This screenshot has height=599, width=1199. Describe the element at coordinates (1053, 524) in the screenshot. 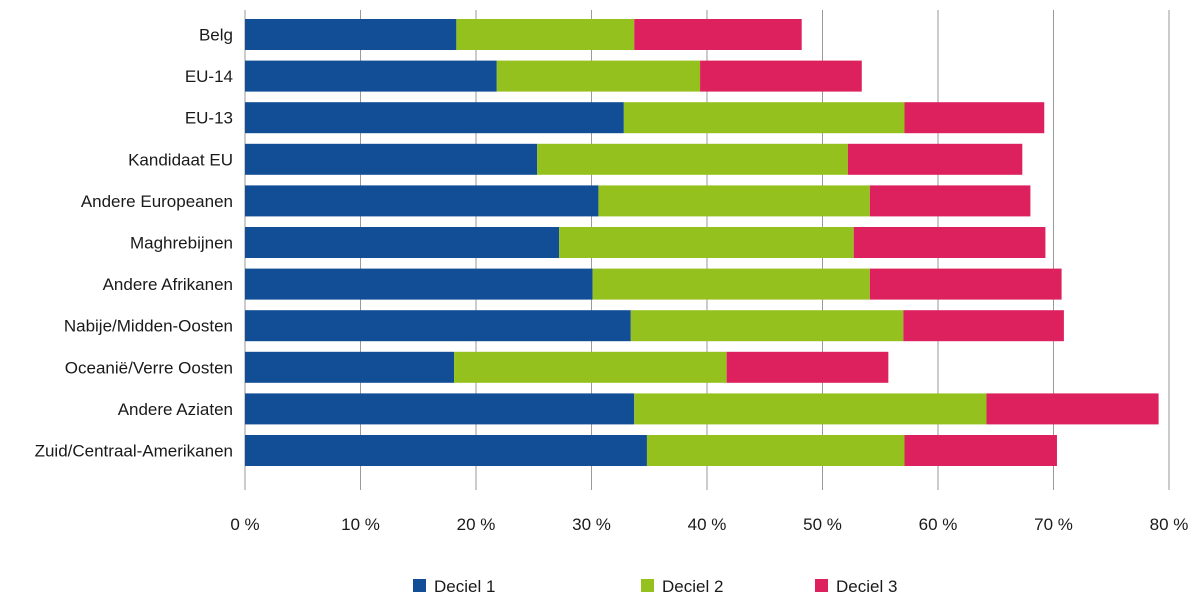

I see `x-tick-label: 70 %` at that location.